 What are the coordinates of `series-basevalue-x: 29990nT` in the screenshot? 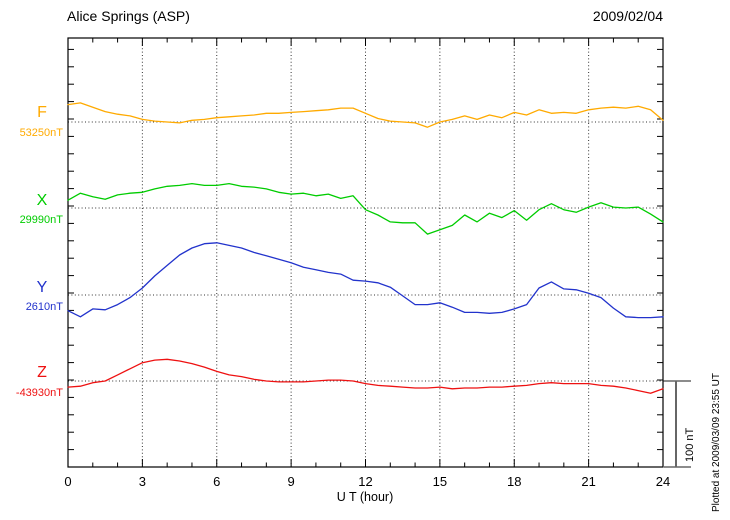 It's located at (41, 220).